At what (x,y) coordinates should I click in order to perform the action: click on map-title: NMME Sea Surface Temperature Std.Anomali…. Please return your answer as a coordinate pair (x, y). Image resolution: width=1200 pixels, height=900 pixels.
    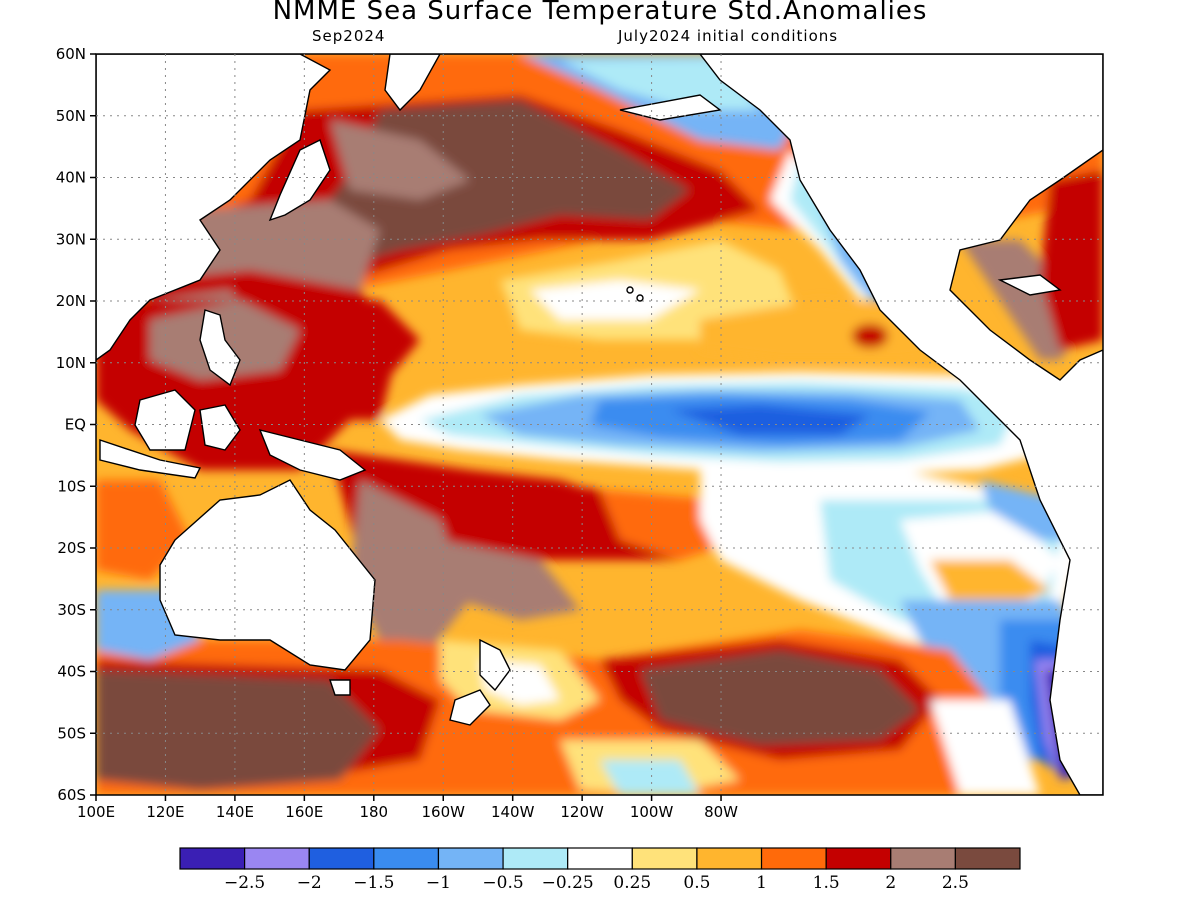
    Looking at the image, I should click on (600, 13).